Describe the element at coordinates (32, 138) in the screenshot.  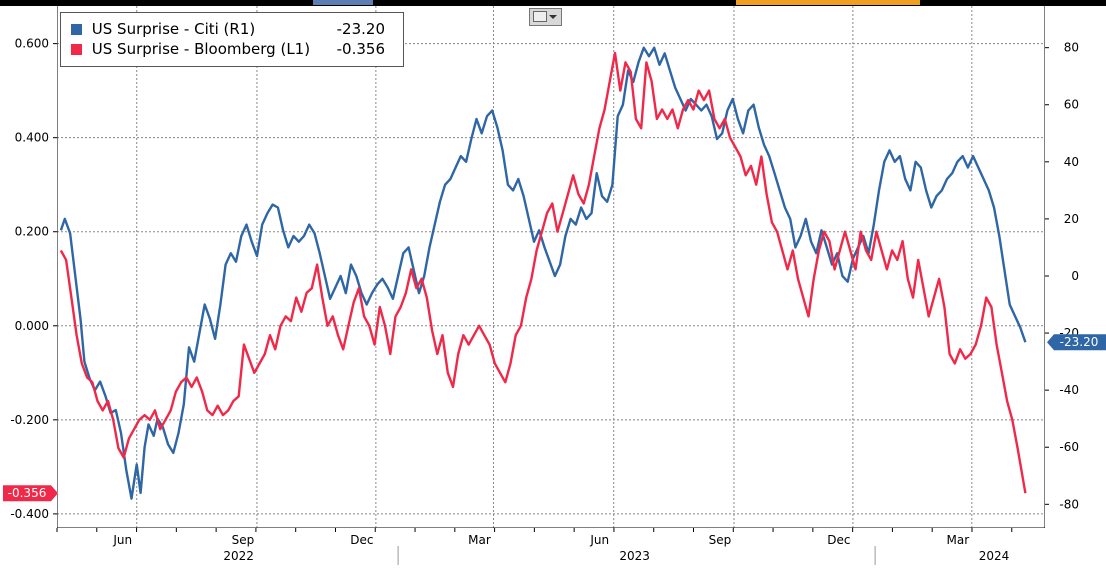
I see `y-left-tick-label: 0.400` at that location.